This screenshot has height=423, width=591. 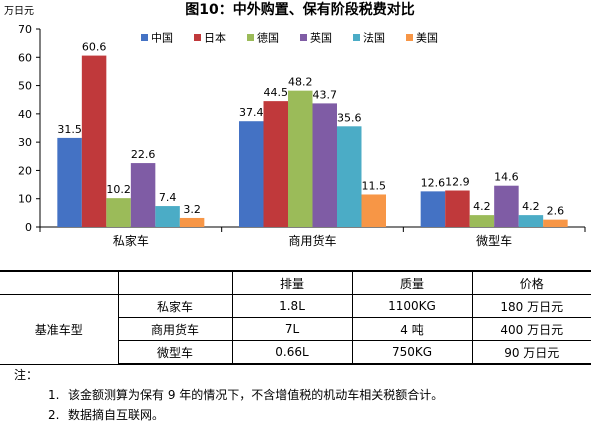 I want to click on displacement-cell: 0.66L, so click(x=292, y=352).